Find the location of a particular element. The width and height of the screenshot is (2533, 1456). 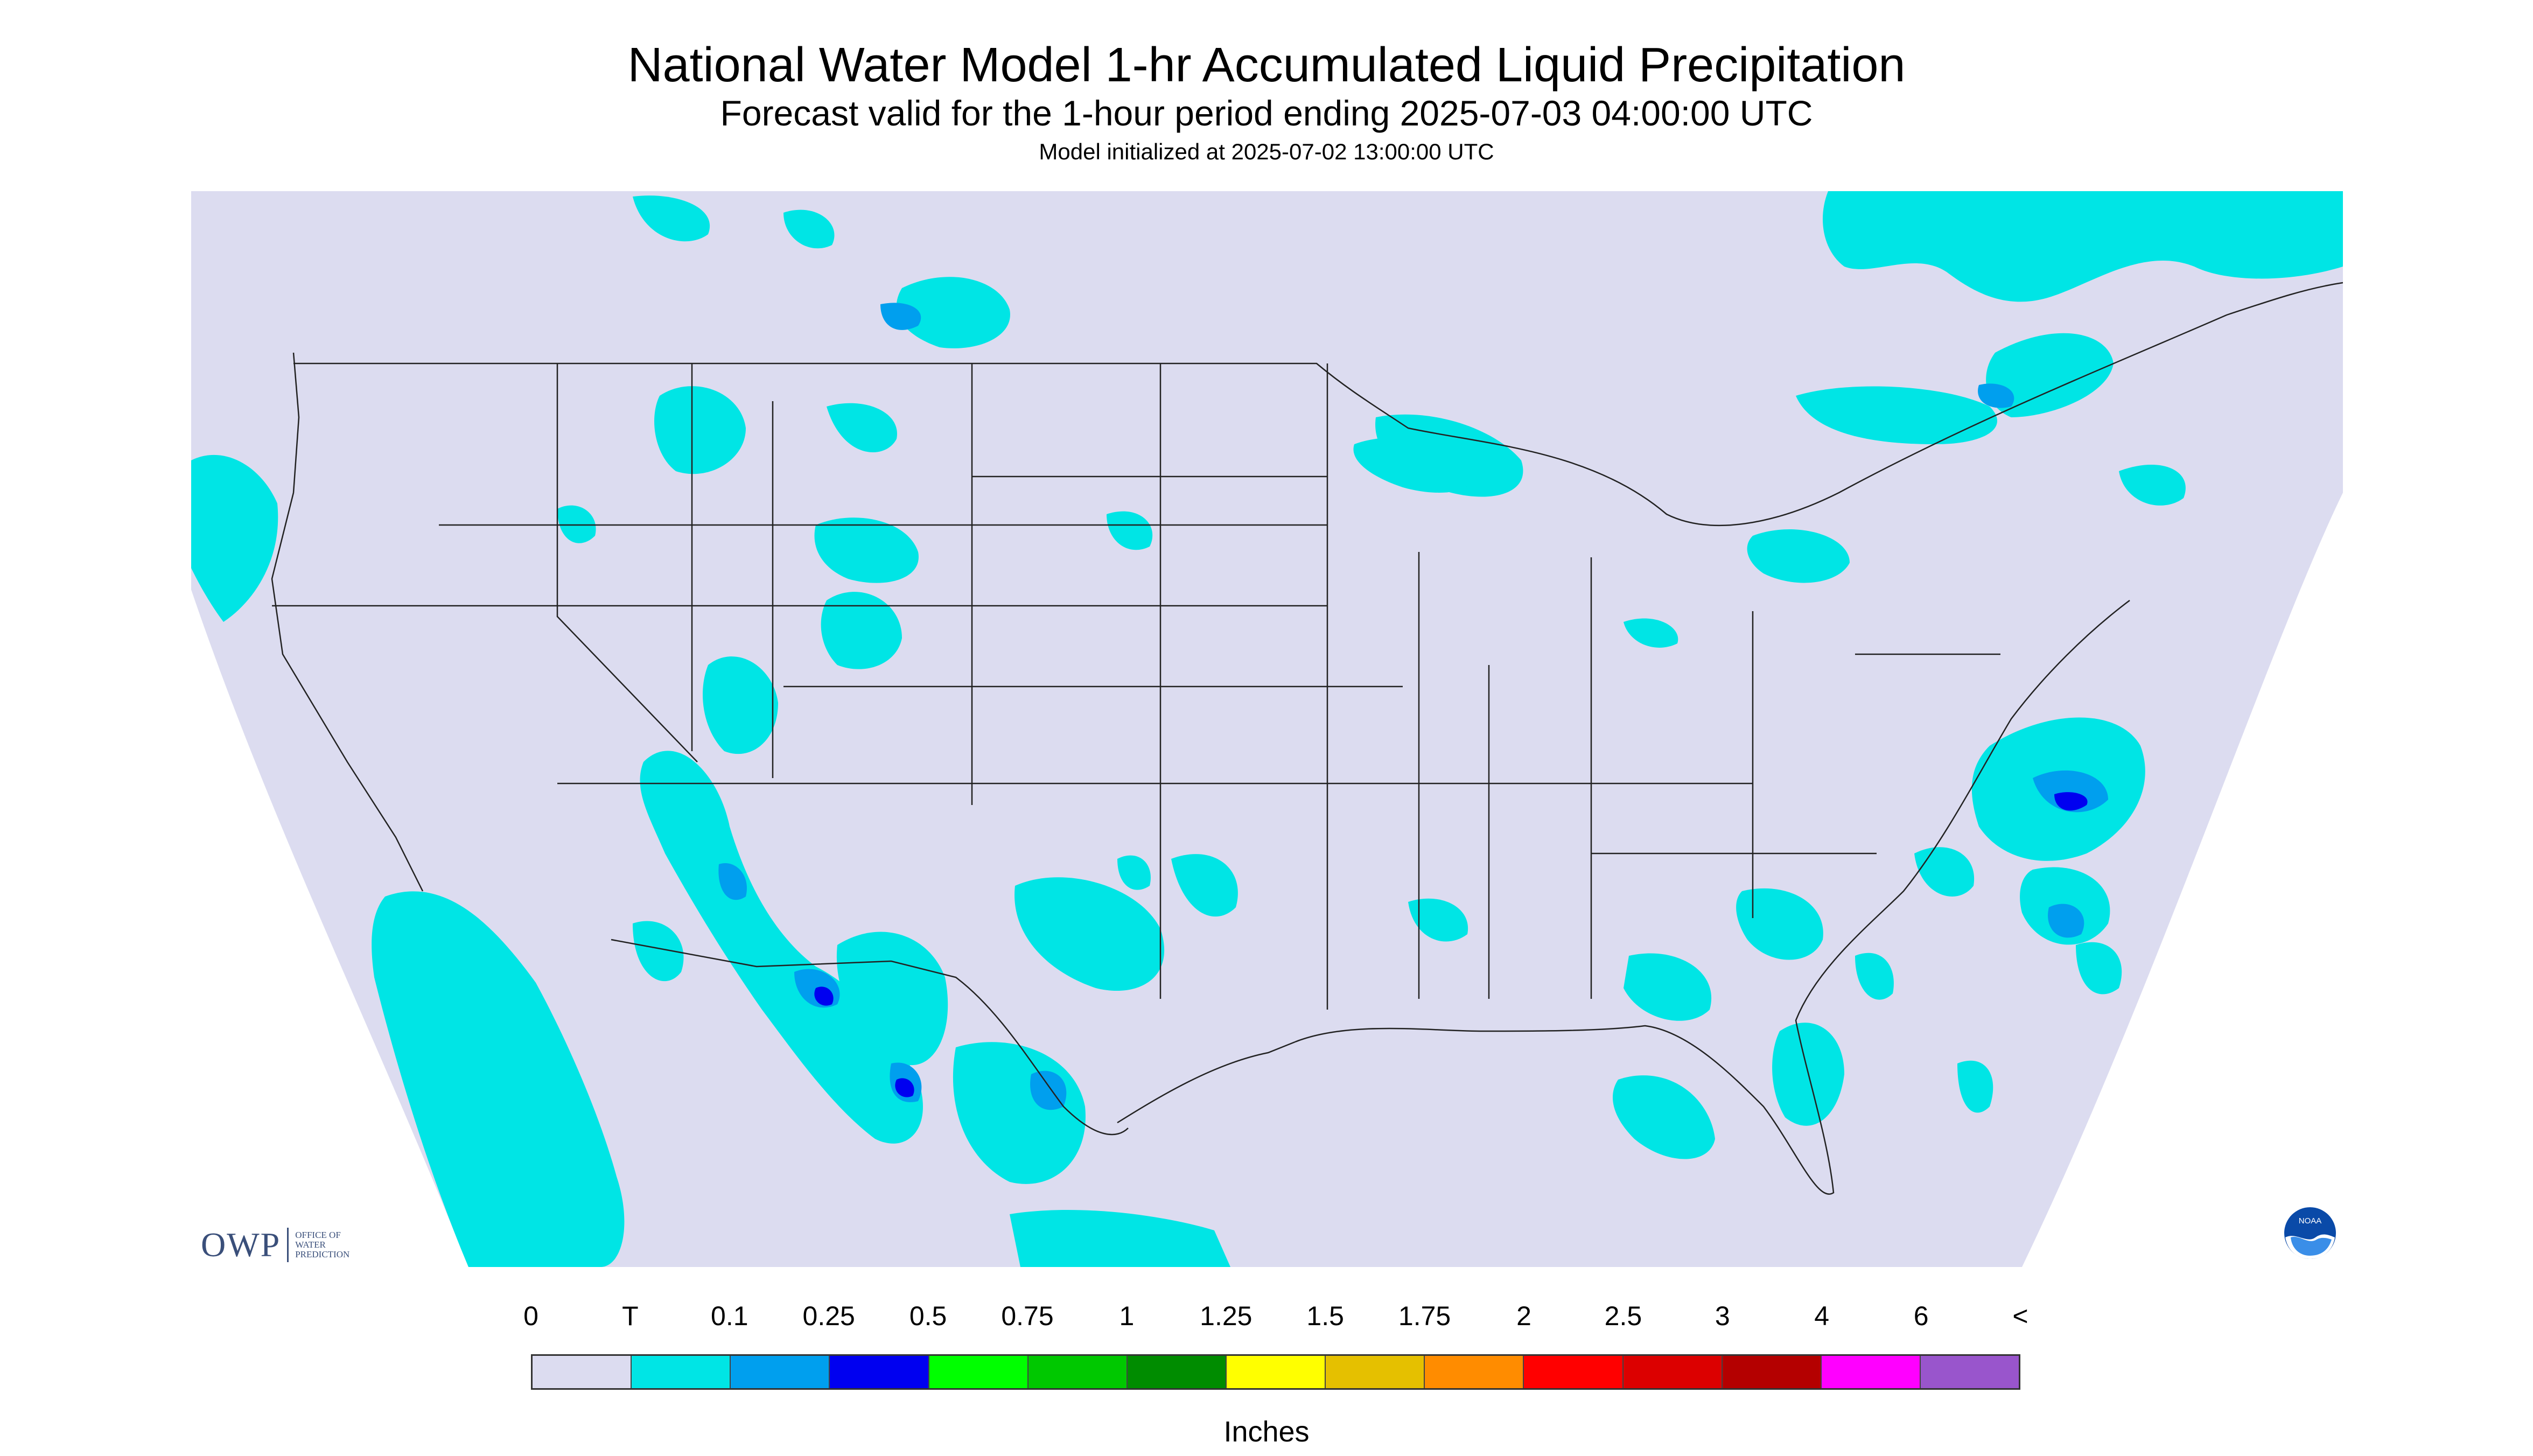

legend-tick-label: 6 is located at coordinates (1921, 1316).